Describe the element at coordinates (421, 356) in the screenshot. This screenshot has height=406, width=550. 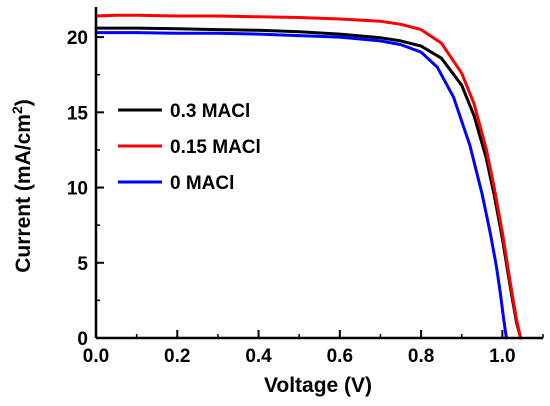
I see `x-tick-label: 0.8` at that location.